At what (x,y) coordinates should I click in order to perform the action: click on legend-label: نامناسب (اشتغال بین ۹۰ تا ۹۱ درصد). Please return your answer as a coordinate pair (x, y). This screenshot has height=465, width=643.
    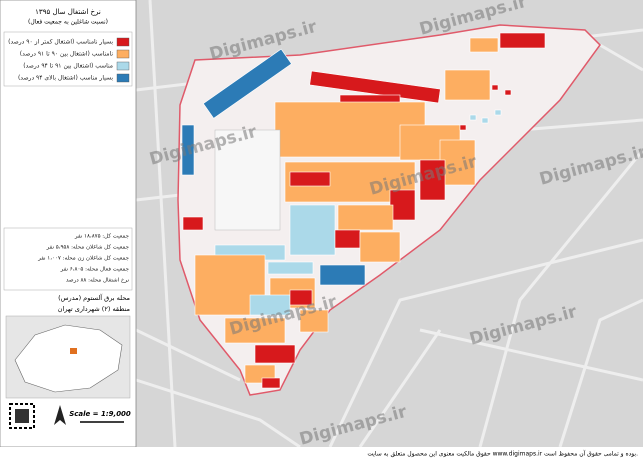
    Looking at the image, I should click on (67, 54).